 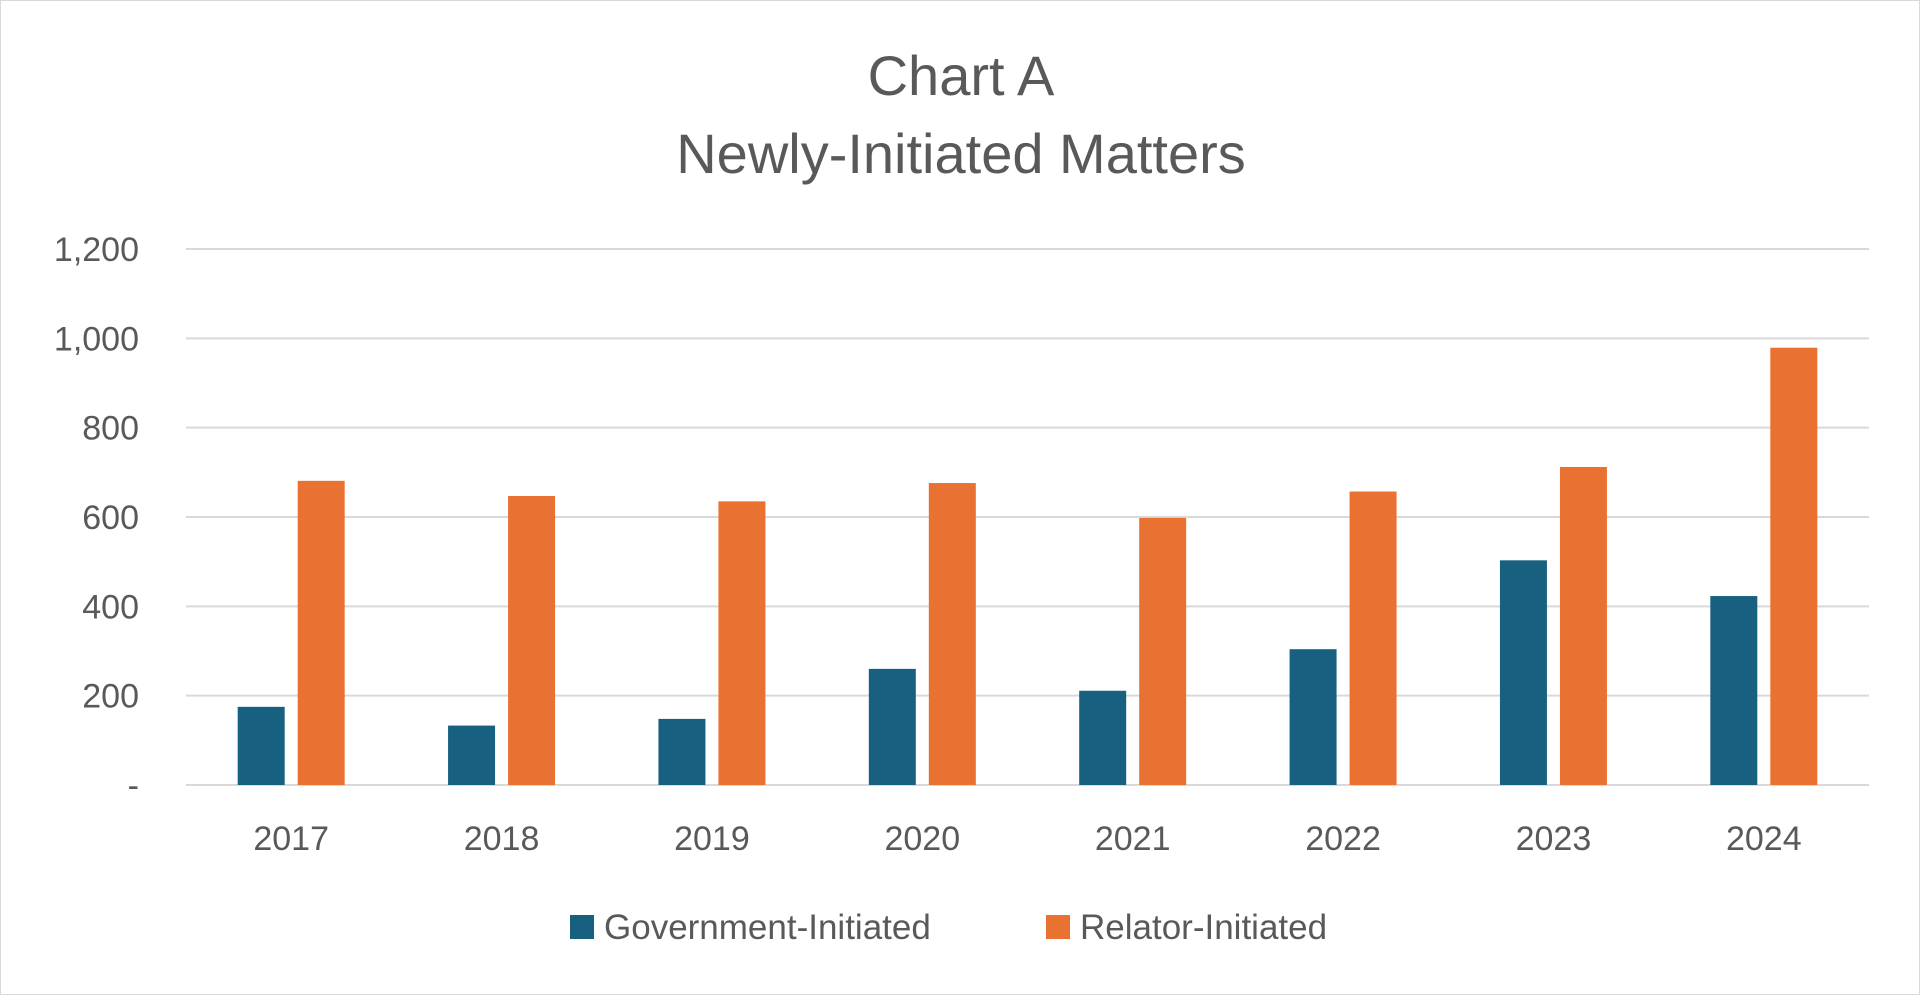 What do you see at coordinates (502, 839) in the screenshot?
I see `x-tick-label: 2018` at bounding box center [502, 839].